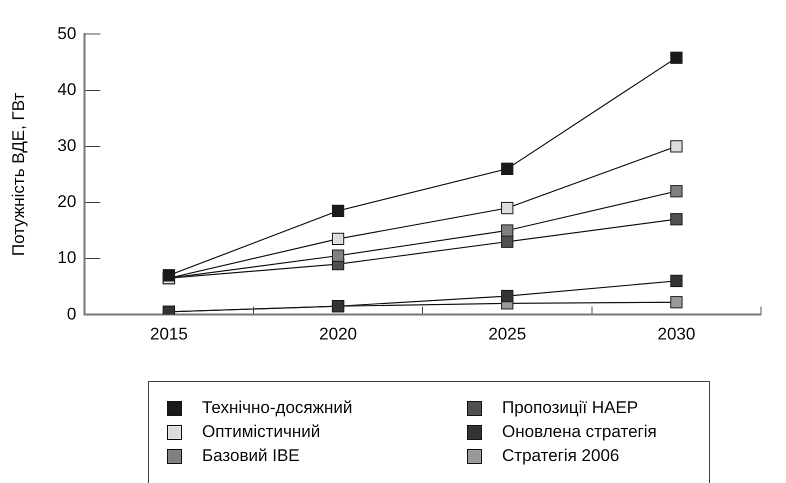 The image size is (786, 483). What do you see at coordinates (251, 456) in the screenshot?
I see `legend-label: Базовий IBE` at bounding box center [251, 456].